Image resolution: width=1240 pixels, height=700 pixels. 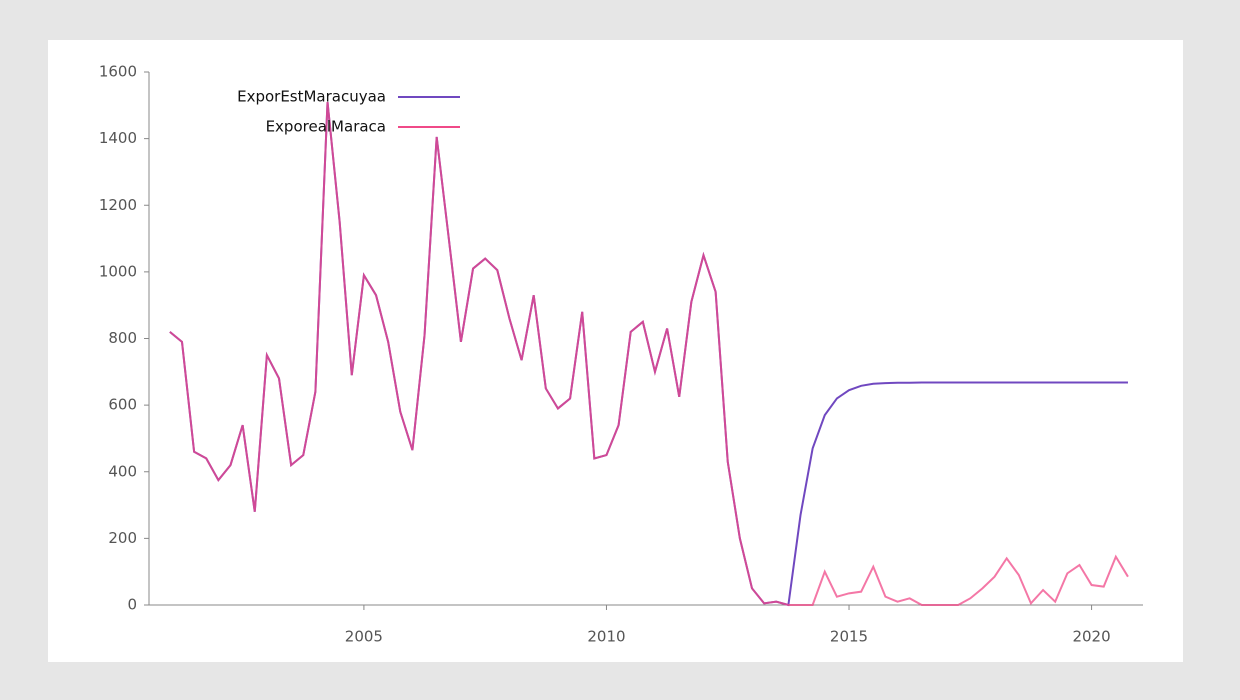 I want to click on y-tick-label: 1600, so click(x=118, y=72).